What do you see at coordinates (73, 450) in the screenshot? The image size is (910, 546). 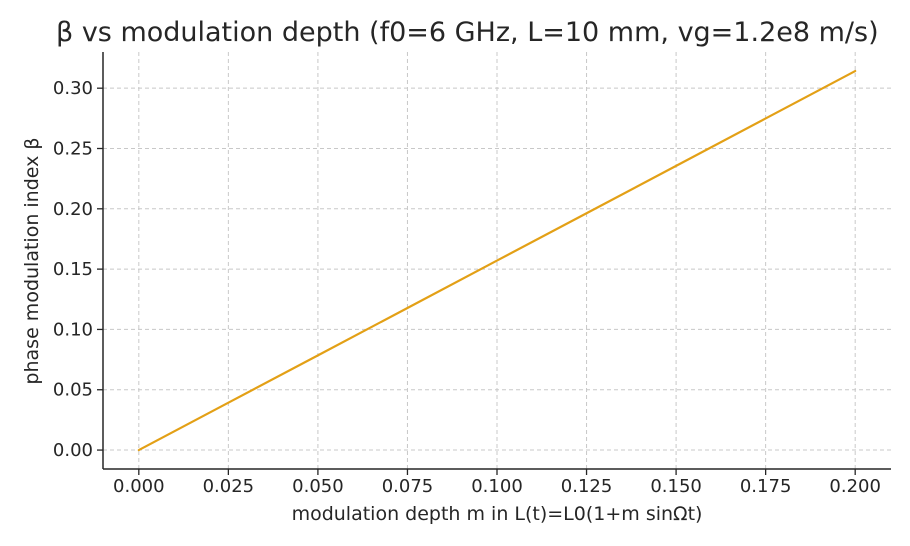 I see `y-tick-label: 0.00` at bounding box center [73, 450].